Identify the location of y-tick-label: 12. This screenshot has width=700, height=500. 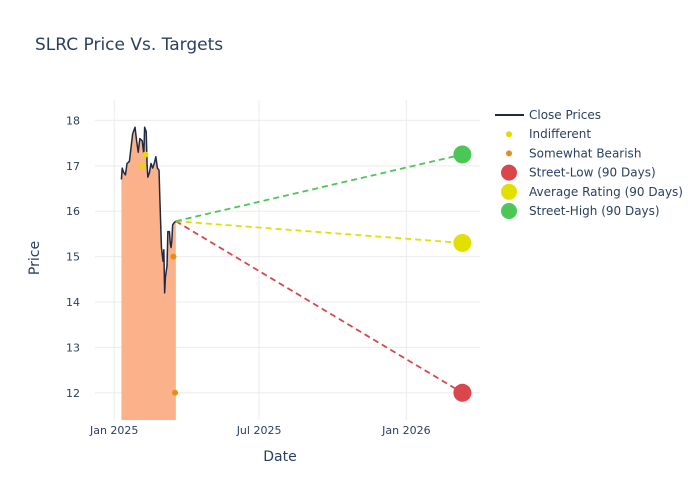
(73, 393).